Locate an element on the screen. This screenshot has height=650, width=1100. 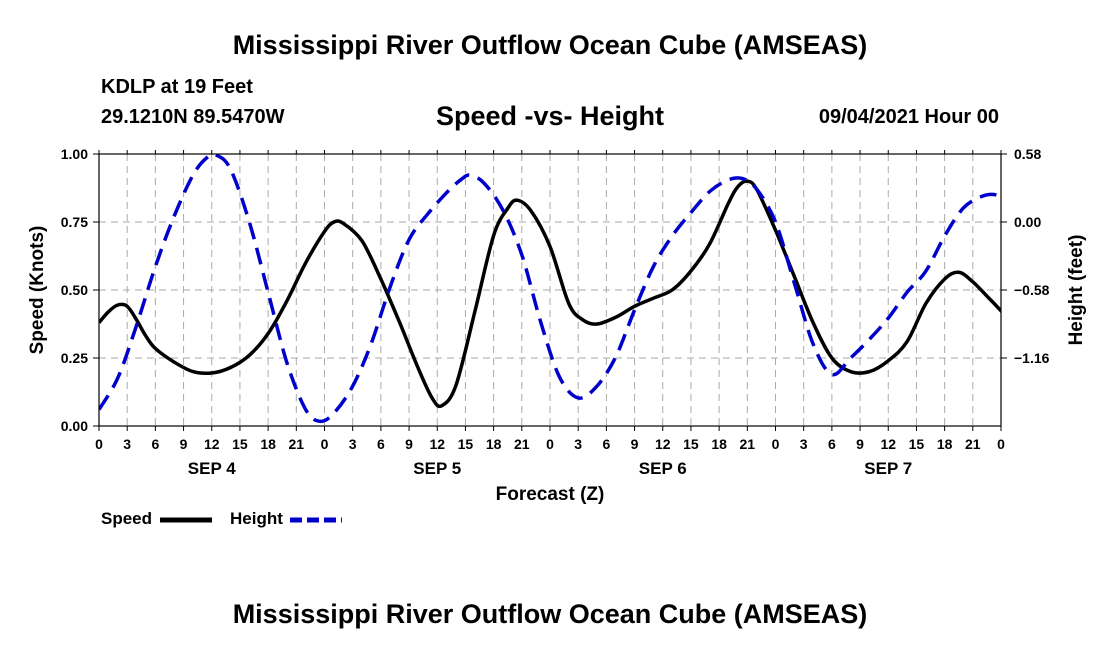
y2-tick-label: −0.58 is located at coordinates (1032, 290).